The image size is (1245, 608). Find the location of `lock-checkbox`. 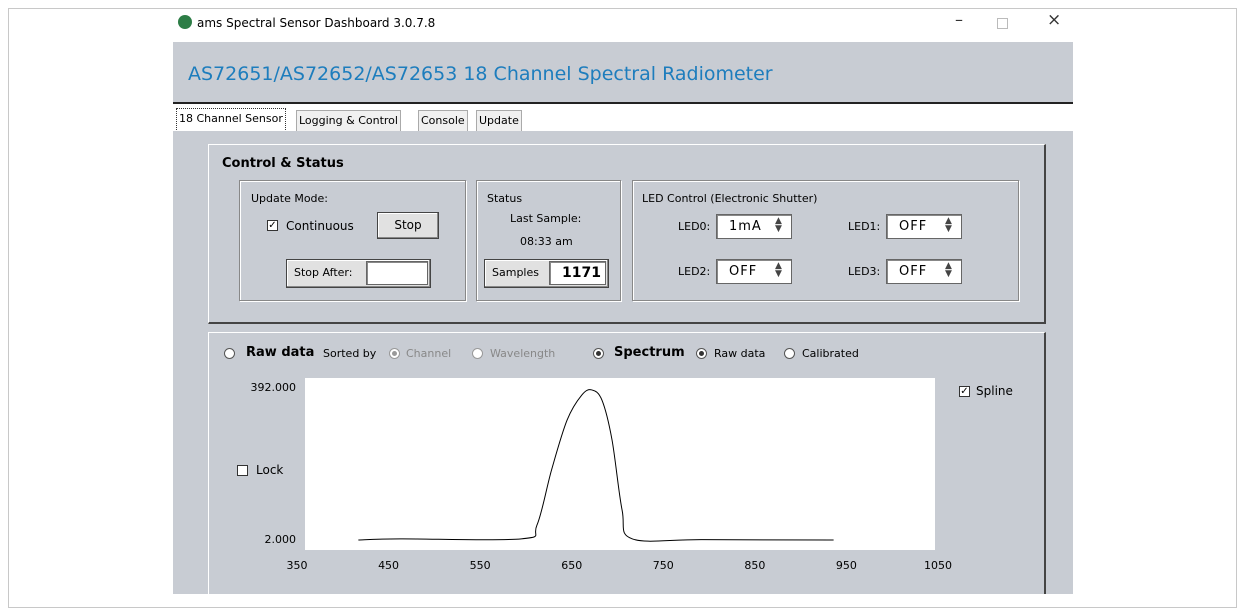

lock-checkbox is located at coordinates (242, 470).